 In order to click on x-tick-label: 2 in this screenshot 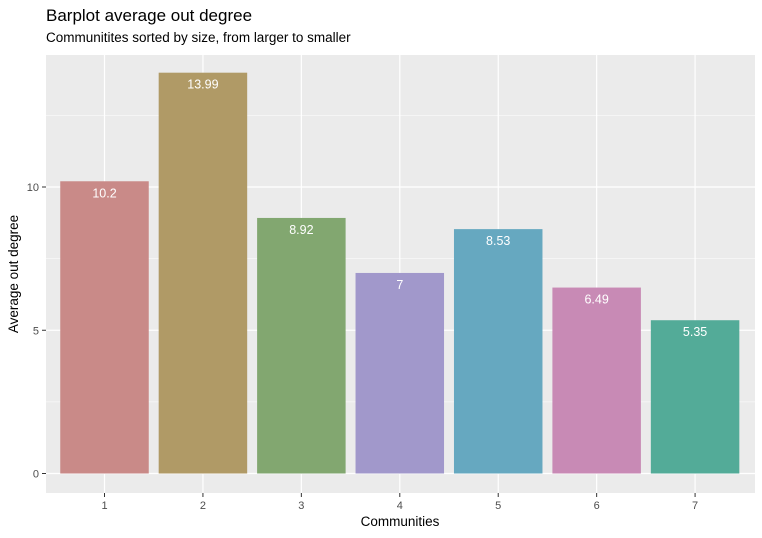, I will do `click(203, 506)`.